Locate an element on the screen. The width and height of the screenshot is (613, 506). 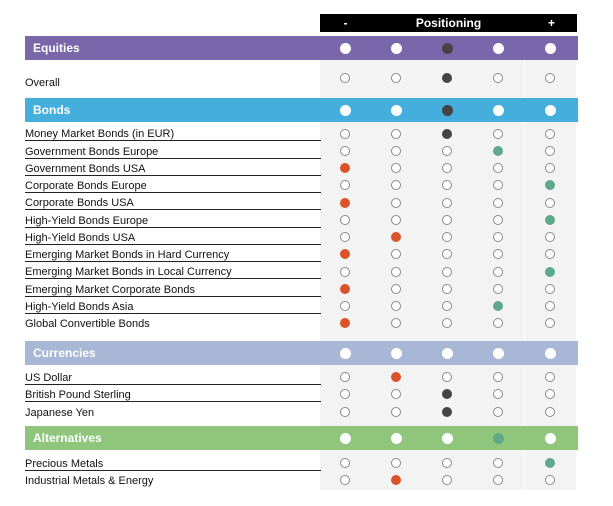
row-label: British Pound Sterling is located at coordinates (78, 395).